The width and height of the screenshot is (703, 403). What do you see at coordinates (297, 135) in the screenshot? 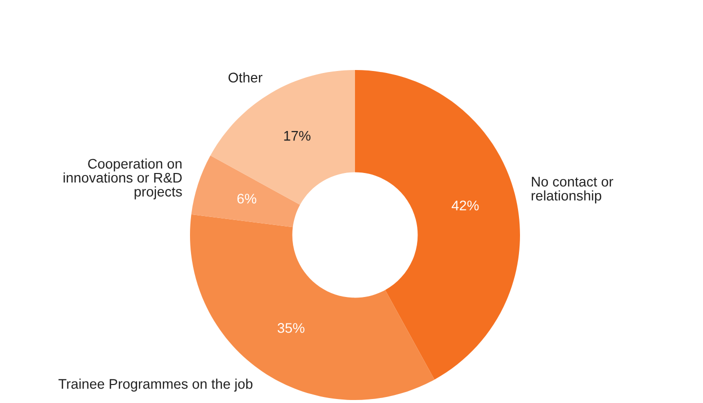
I see `data-label: 17%` at bounding box center [297, 135].